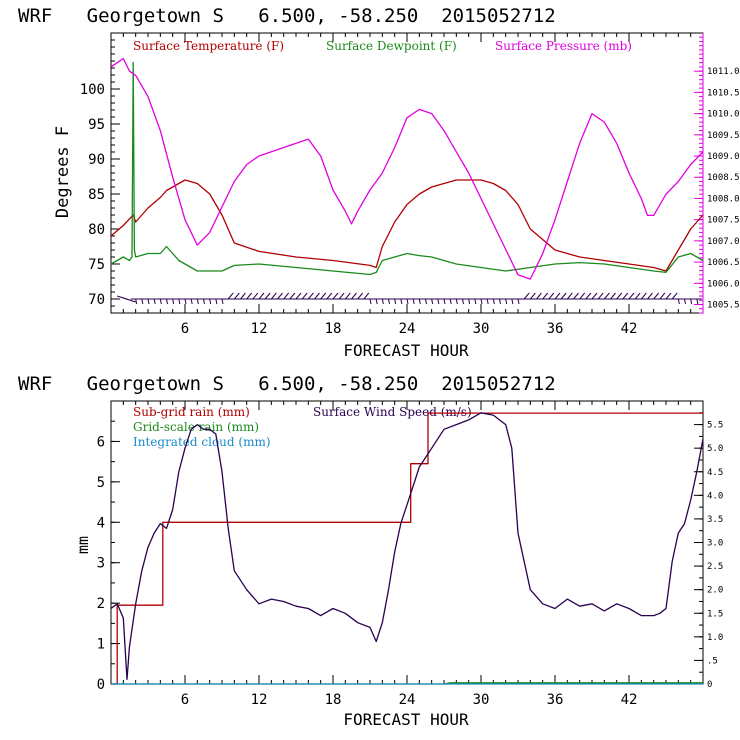 This screenshot has width=740, height=740. Describe the element at coordinates (723, 93) in the screenshot. I see `y2-tick-label: 1010.5` at that location.